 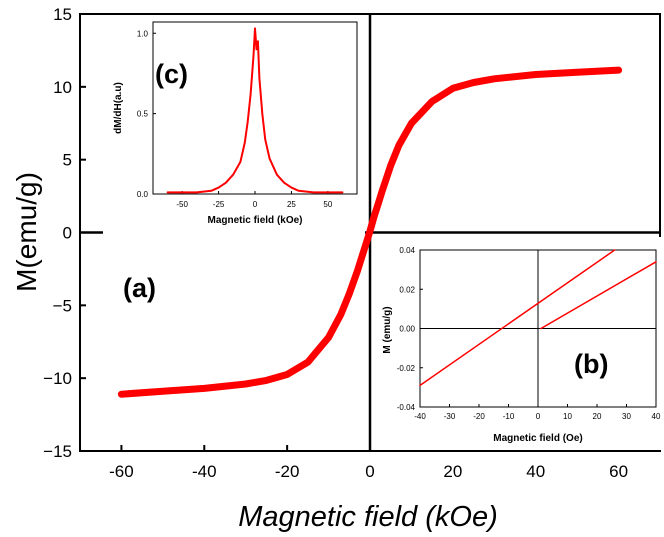 I want to click on inset-b-x-axis-label: Magnetic field (Oe), so click(x=537, y=438).